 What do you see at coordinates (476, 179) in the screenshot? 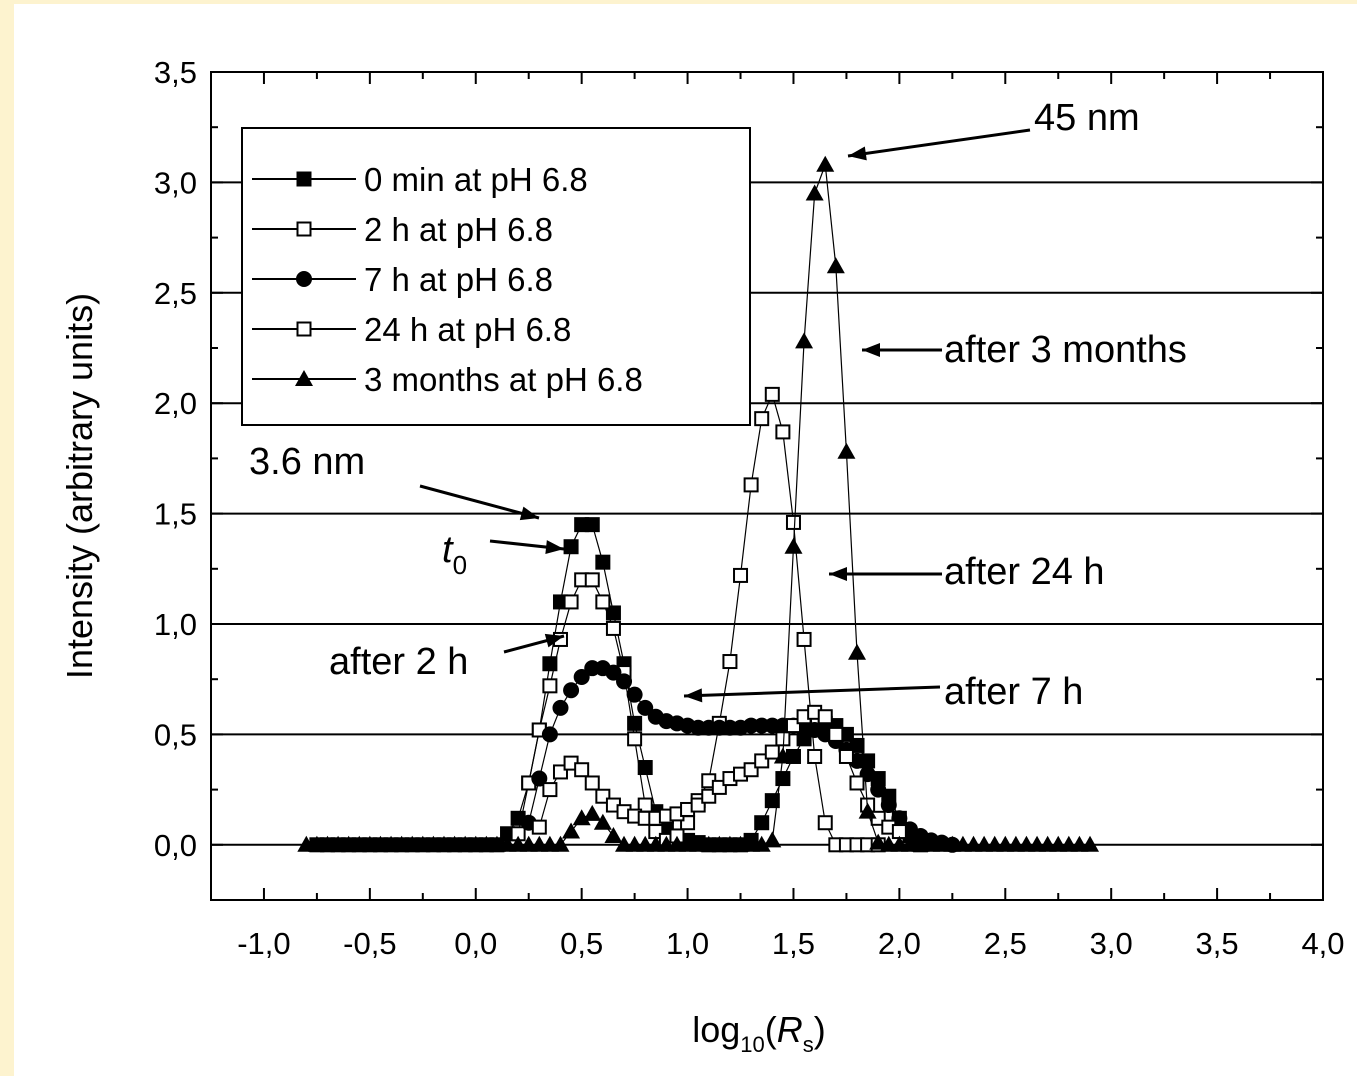
I see `legend-label: 0 min at pH 6.8` at bounding box center [476, 179].